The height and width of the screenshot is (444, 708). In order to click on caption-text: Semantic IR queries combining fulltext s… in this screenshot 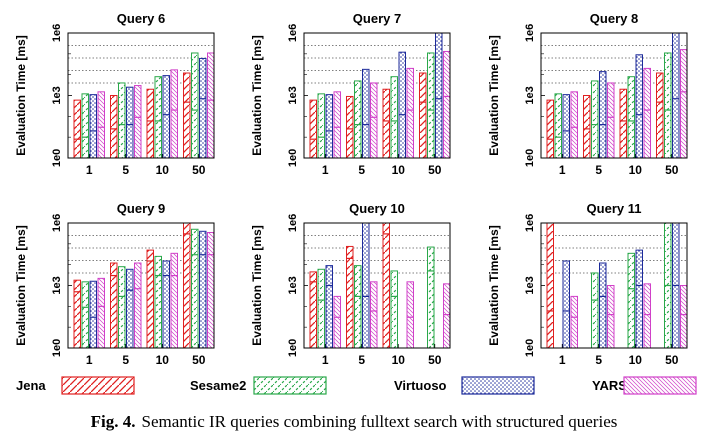, I will do `click(379, 421)`.